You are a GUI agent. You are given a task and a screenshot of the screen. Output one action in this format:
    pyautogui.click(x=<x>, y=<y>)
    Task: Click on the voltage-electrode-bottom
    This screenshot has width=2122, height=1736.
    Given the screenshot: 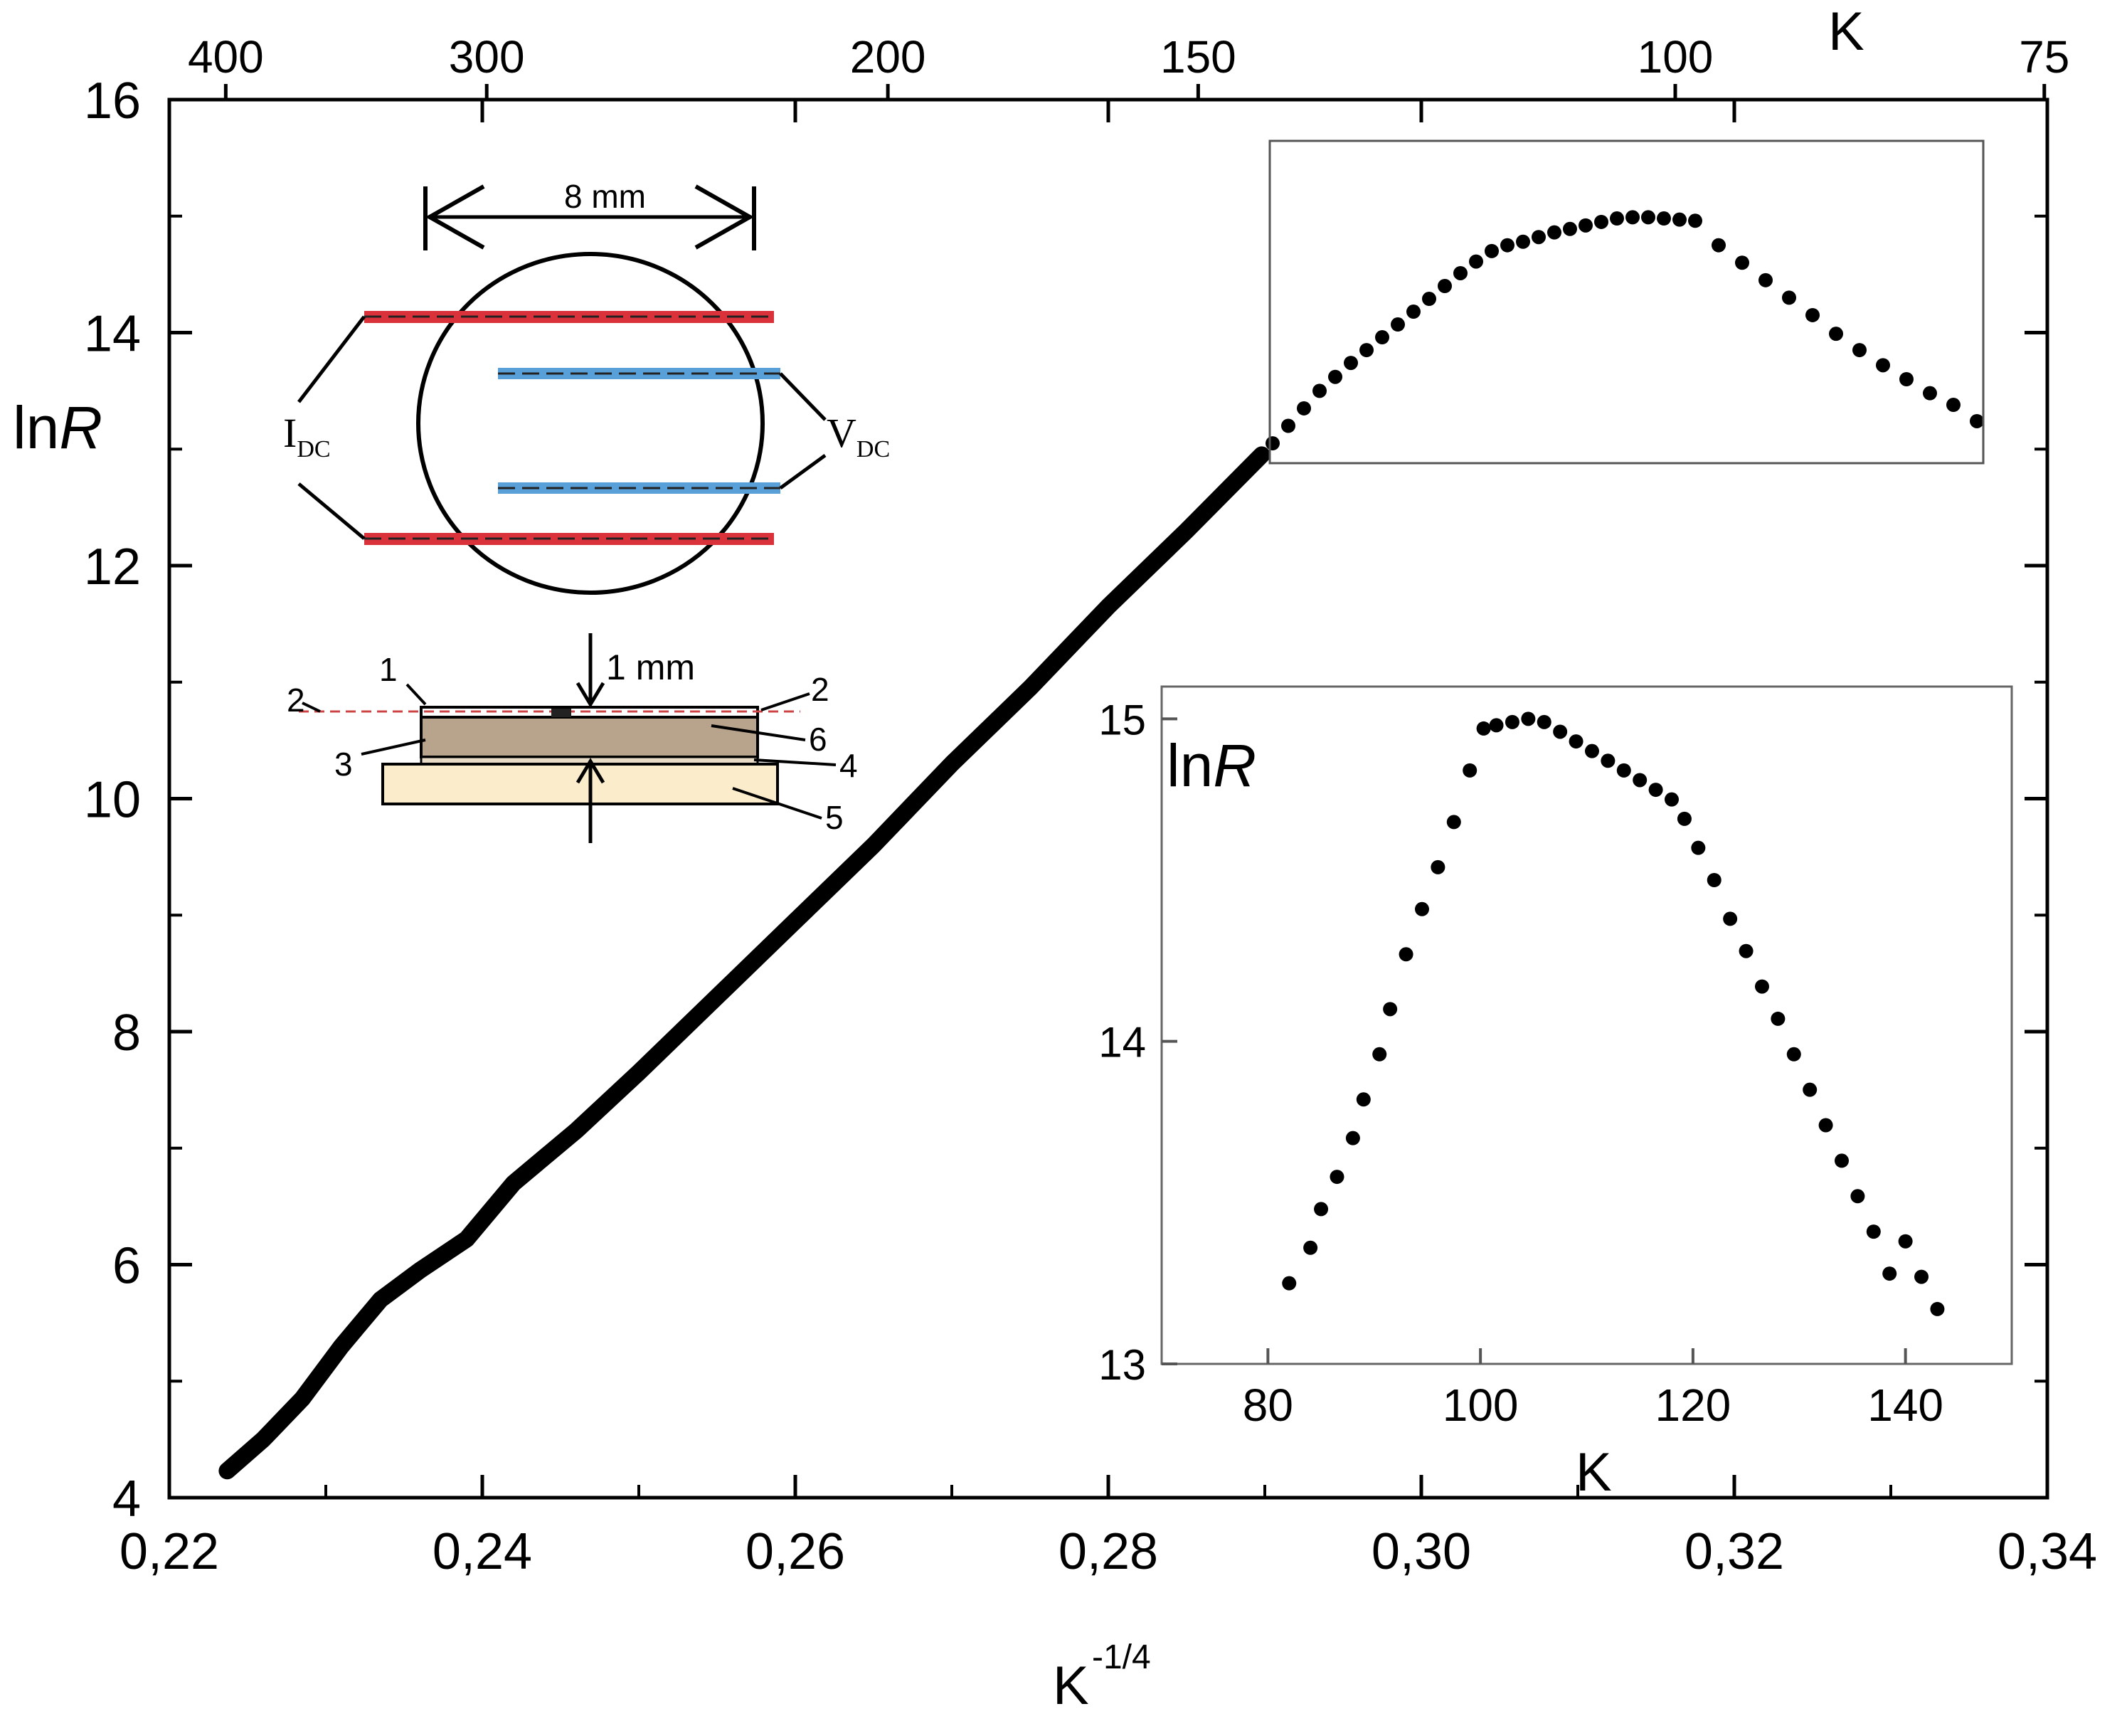 What is the action you would take?
    pyautogui.click(x=639, y=488)
    